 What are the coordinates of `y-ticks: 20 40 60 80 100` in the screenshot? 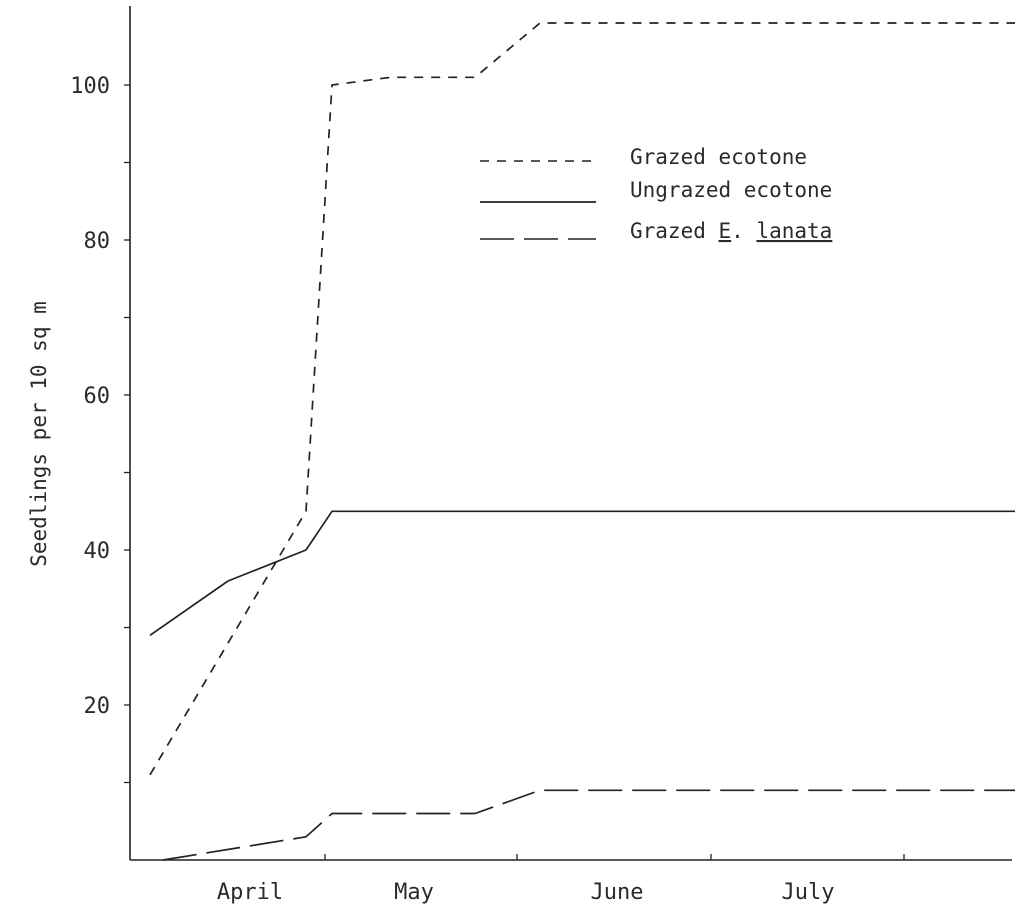 It's located at (100, 429).